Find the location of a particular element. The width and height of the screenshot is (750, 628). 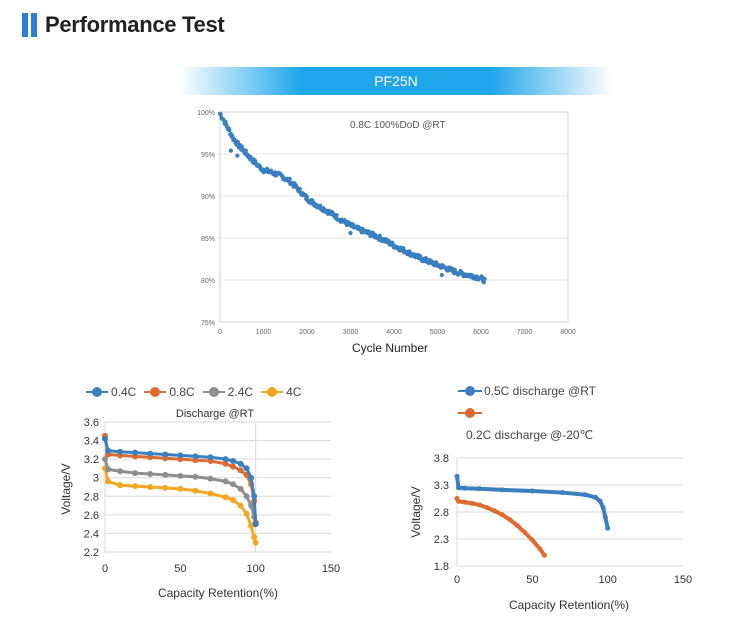

x-tick-label: 7000 is located at coordinates (525, 332).